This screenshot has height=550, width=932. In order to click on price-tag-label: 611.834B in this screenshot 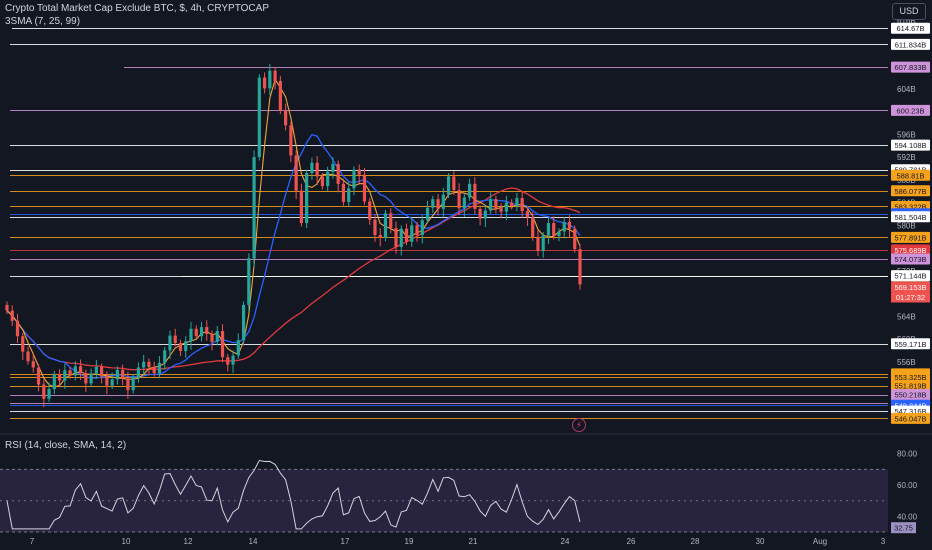, I will do `click(911, 44)`.